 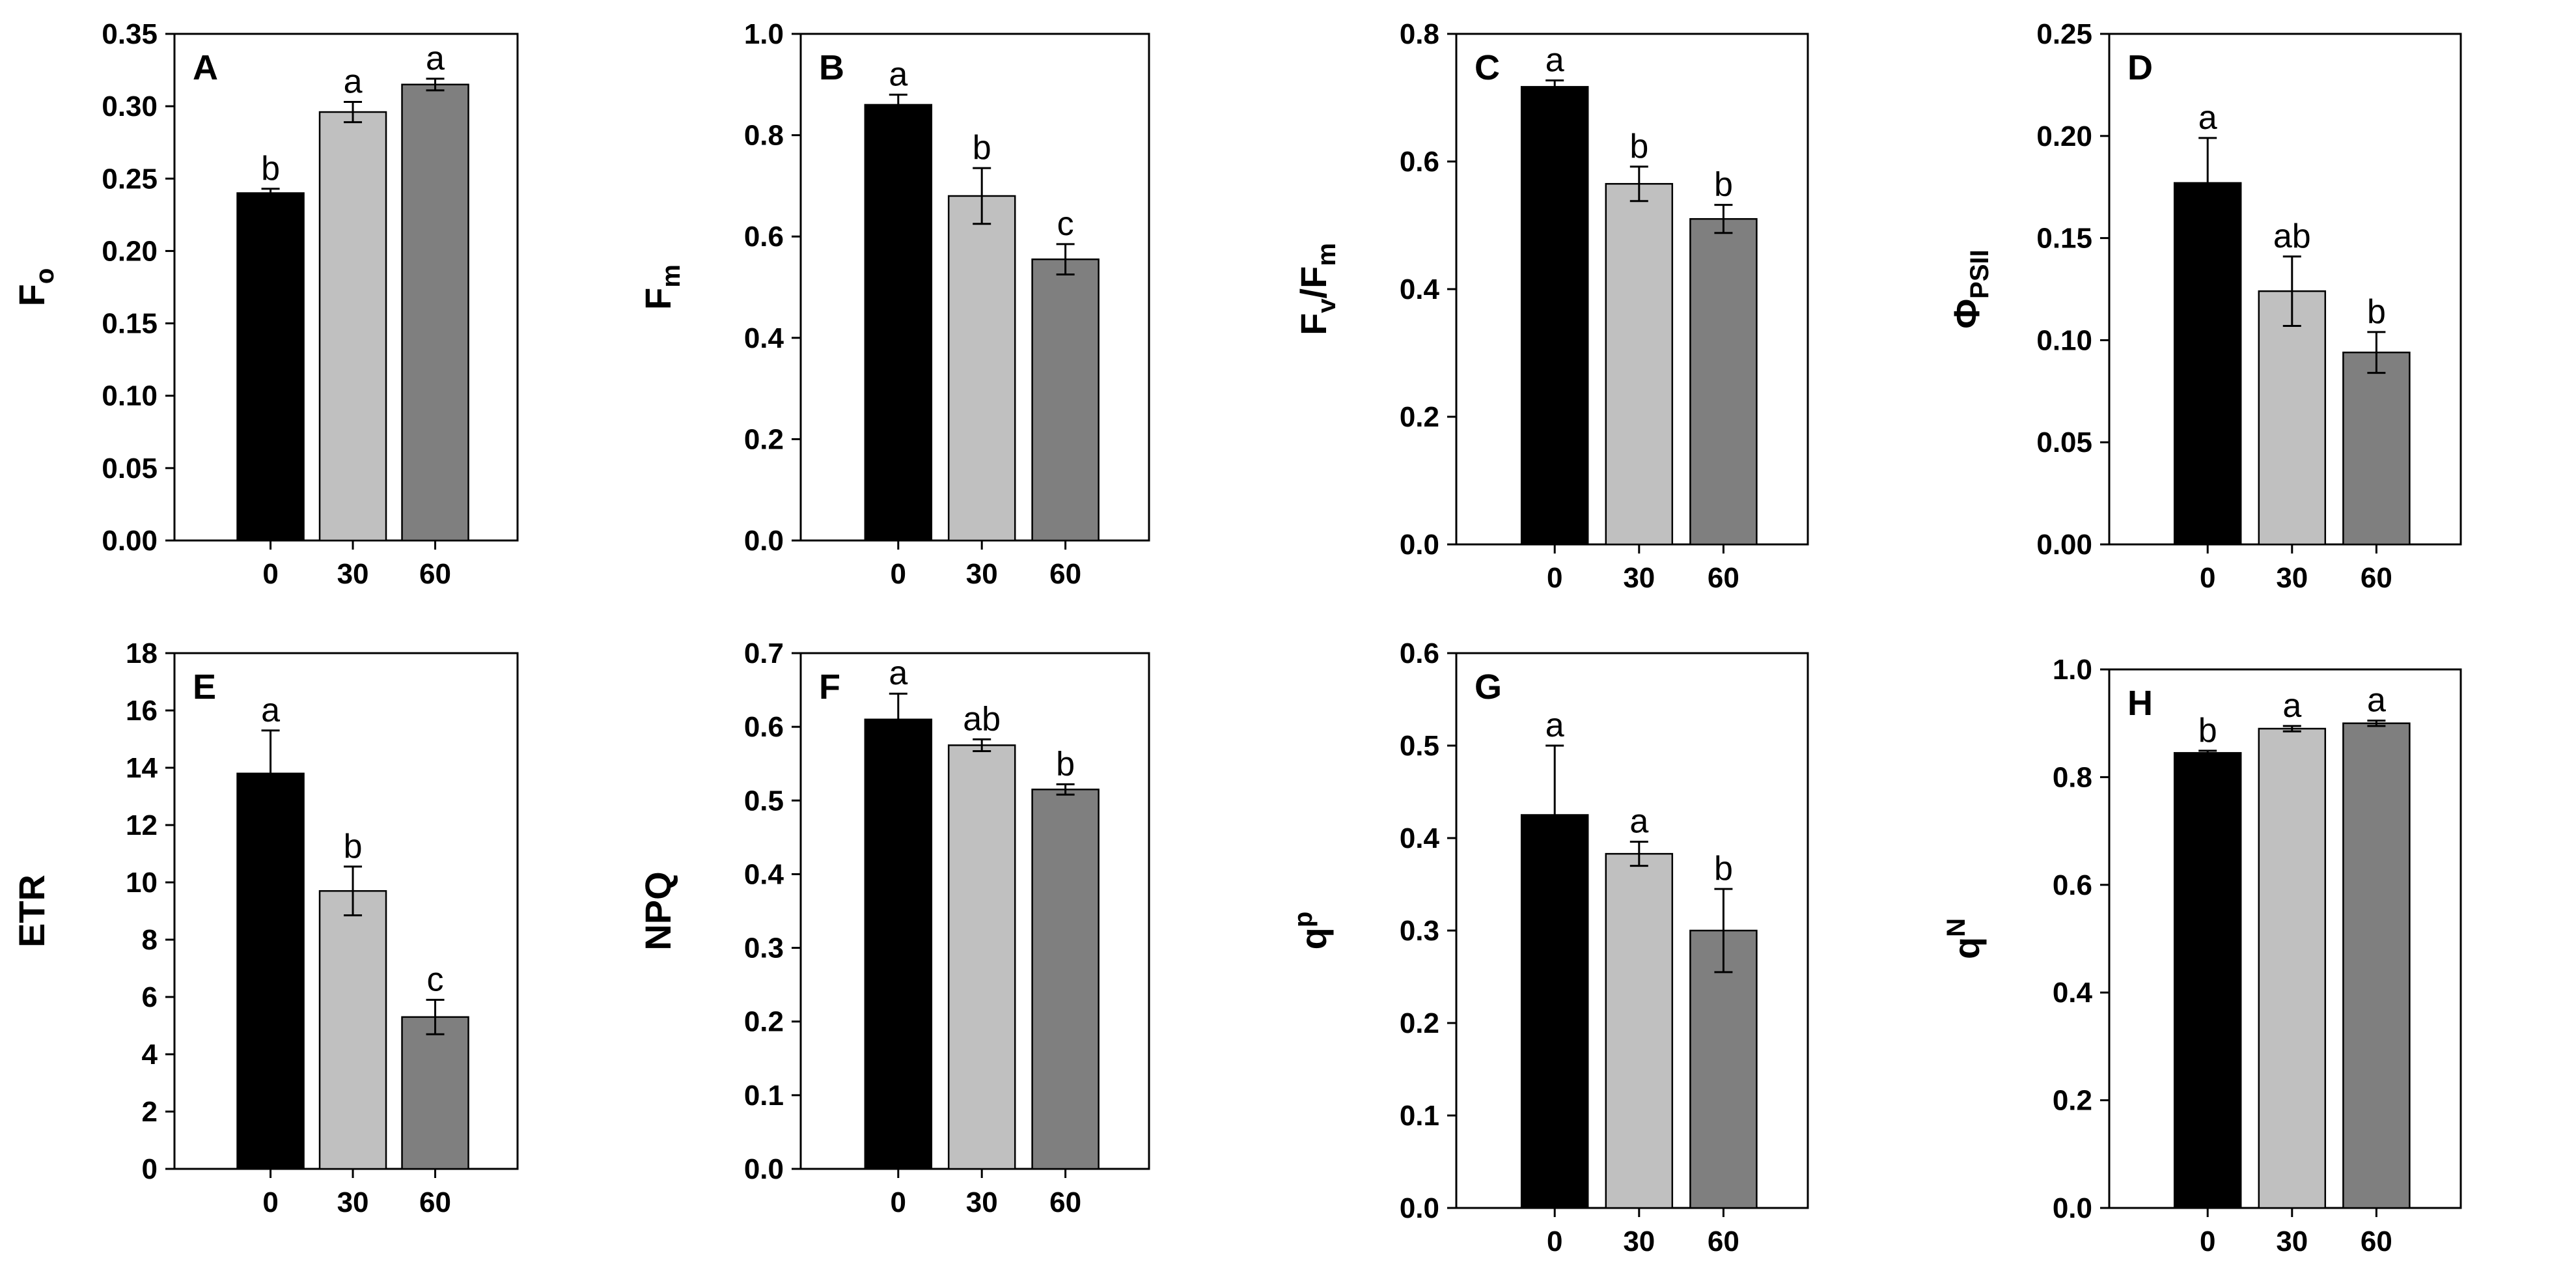 What do you see at coordinates (657, 911) in the screenshot?
I see `y-axis-label: NPQ` at bounding box center [657, 911].